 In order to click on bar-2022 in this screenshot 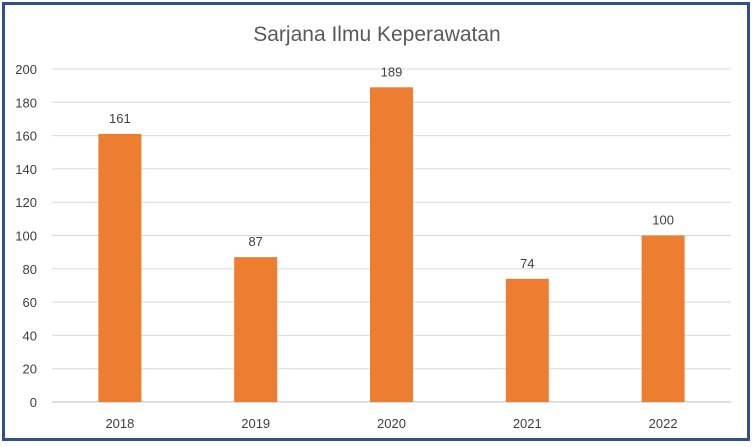, I will do `click(663, 318)`.